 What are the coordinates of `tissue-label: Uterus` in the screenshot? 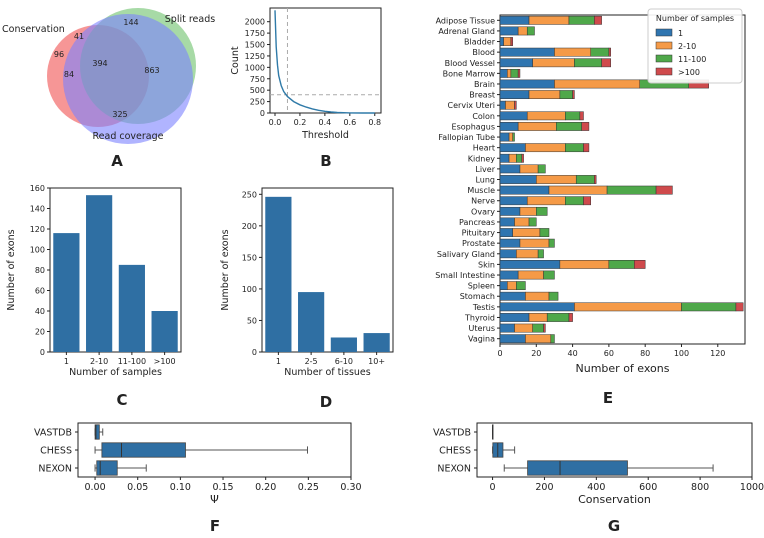 It's located at (482, 328).